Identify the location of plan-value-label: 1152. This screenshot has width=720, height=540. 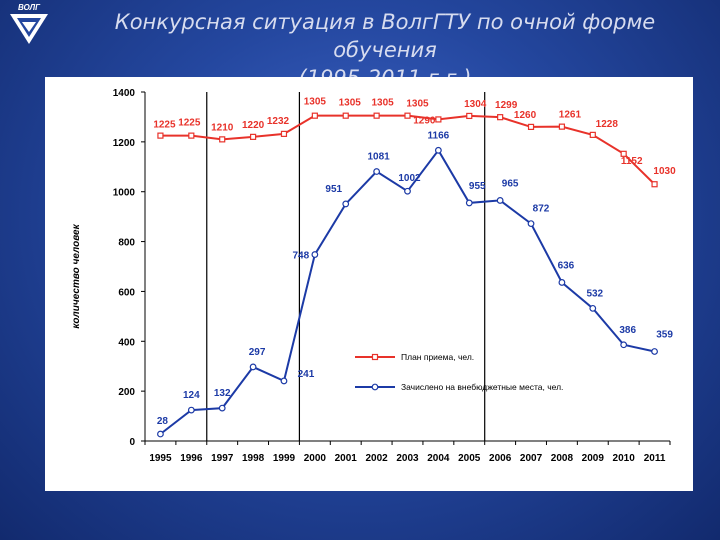
(632, 161).